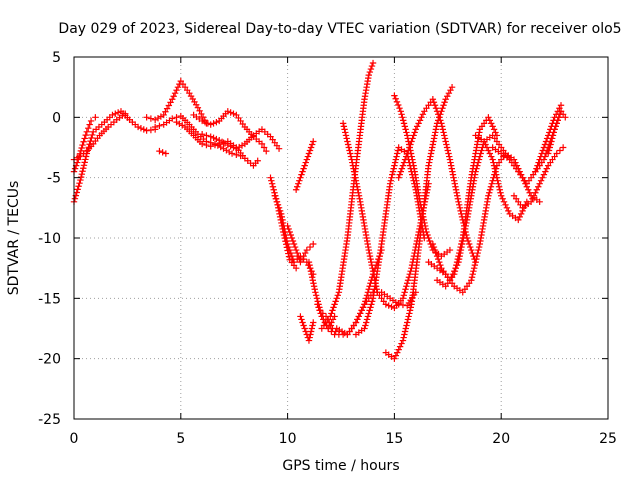  What do you see at coordinates (49, 420) in the screenshot?
I see `y-tick-label: -25` at bounding box center [49, 420].